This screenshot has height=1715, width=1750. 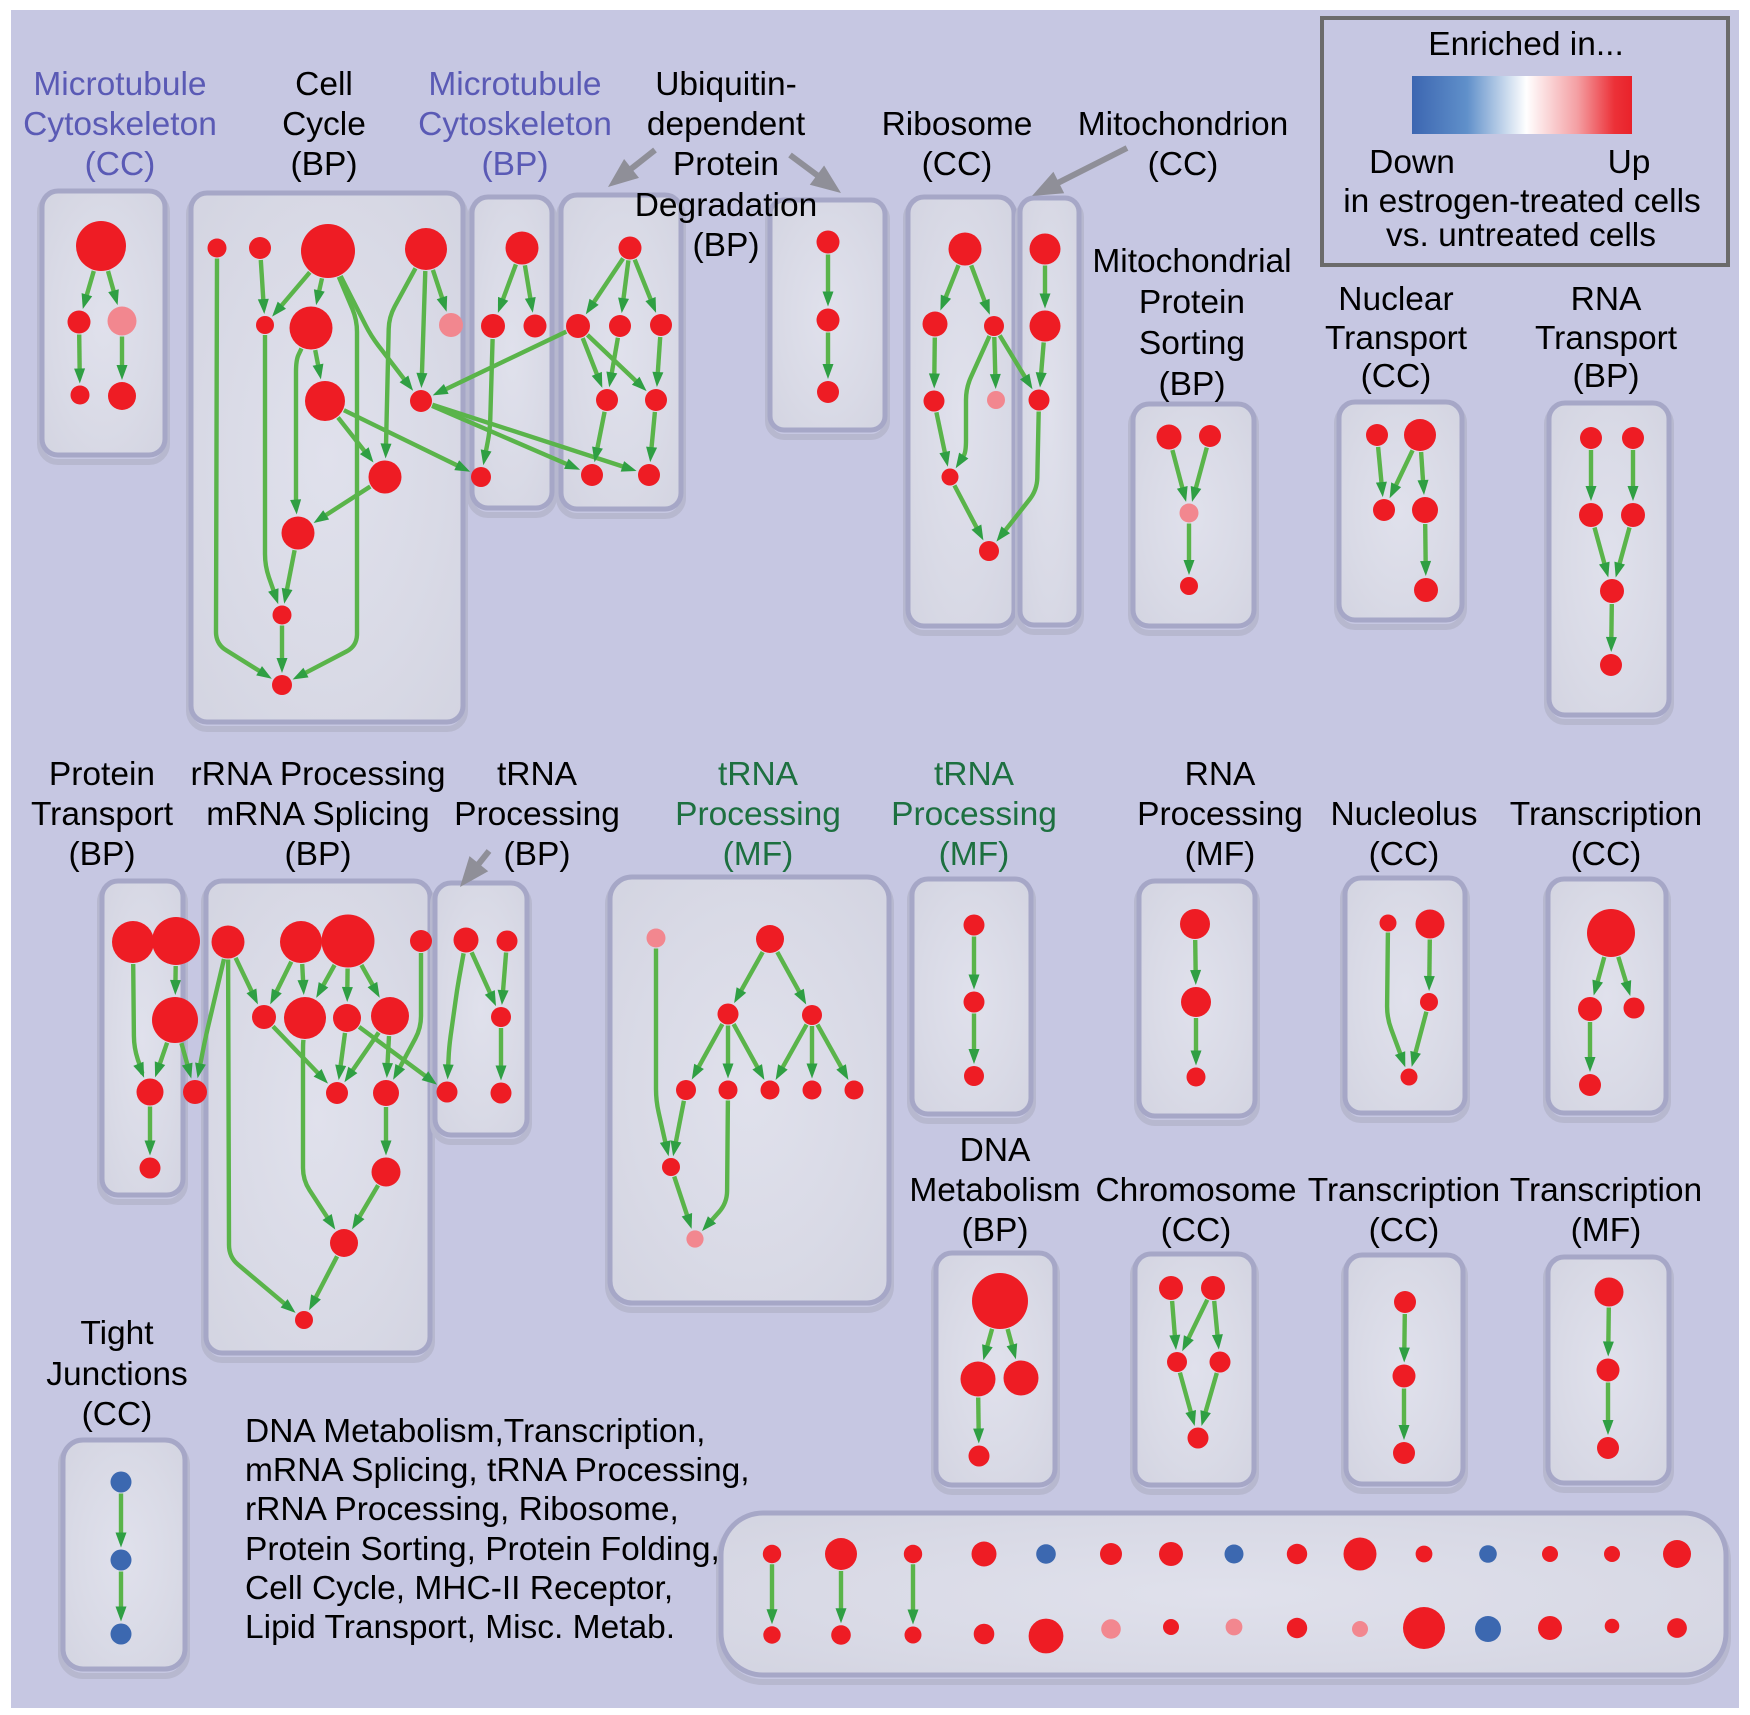 I want to click on svg-text: Down, so click(x=1412, y=162).